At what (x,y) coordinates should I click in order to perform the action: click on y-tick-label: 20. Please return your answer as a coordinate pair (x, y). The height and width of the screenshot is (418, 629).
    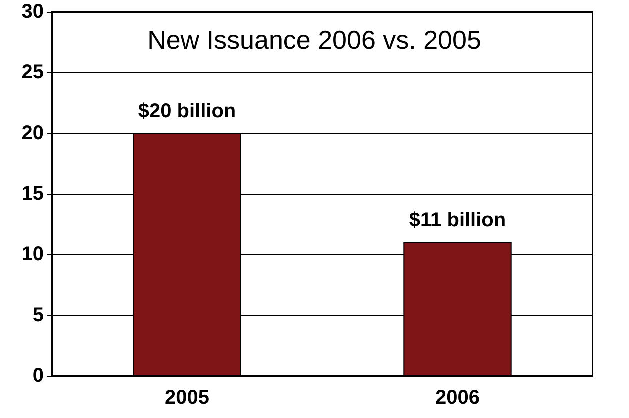
    Looking at the image, I should click on (33, 133).